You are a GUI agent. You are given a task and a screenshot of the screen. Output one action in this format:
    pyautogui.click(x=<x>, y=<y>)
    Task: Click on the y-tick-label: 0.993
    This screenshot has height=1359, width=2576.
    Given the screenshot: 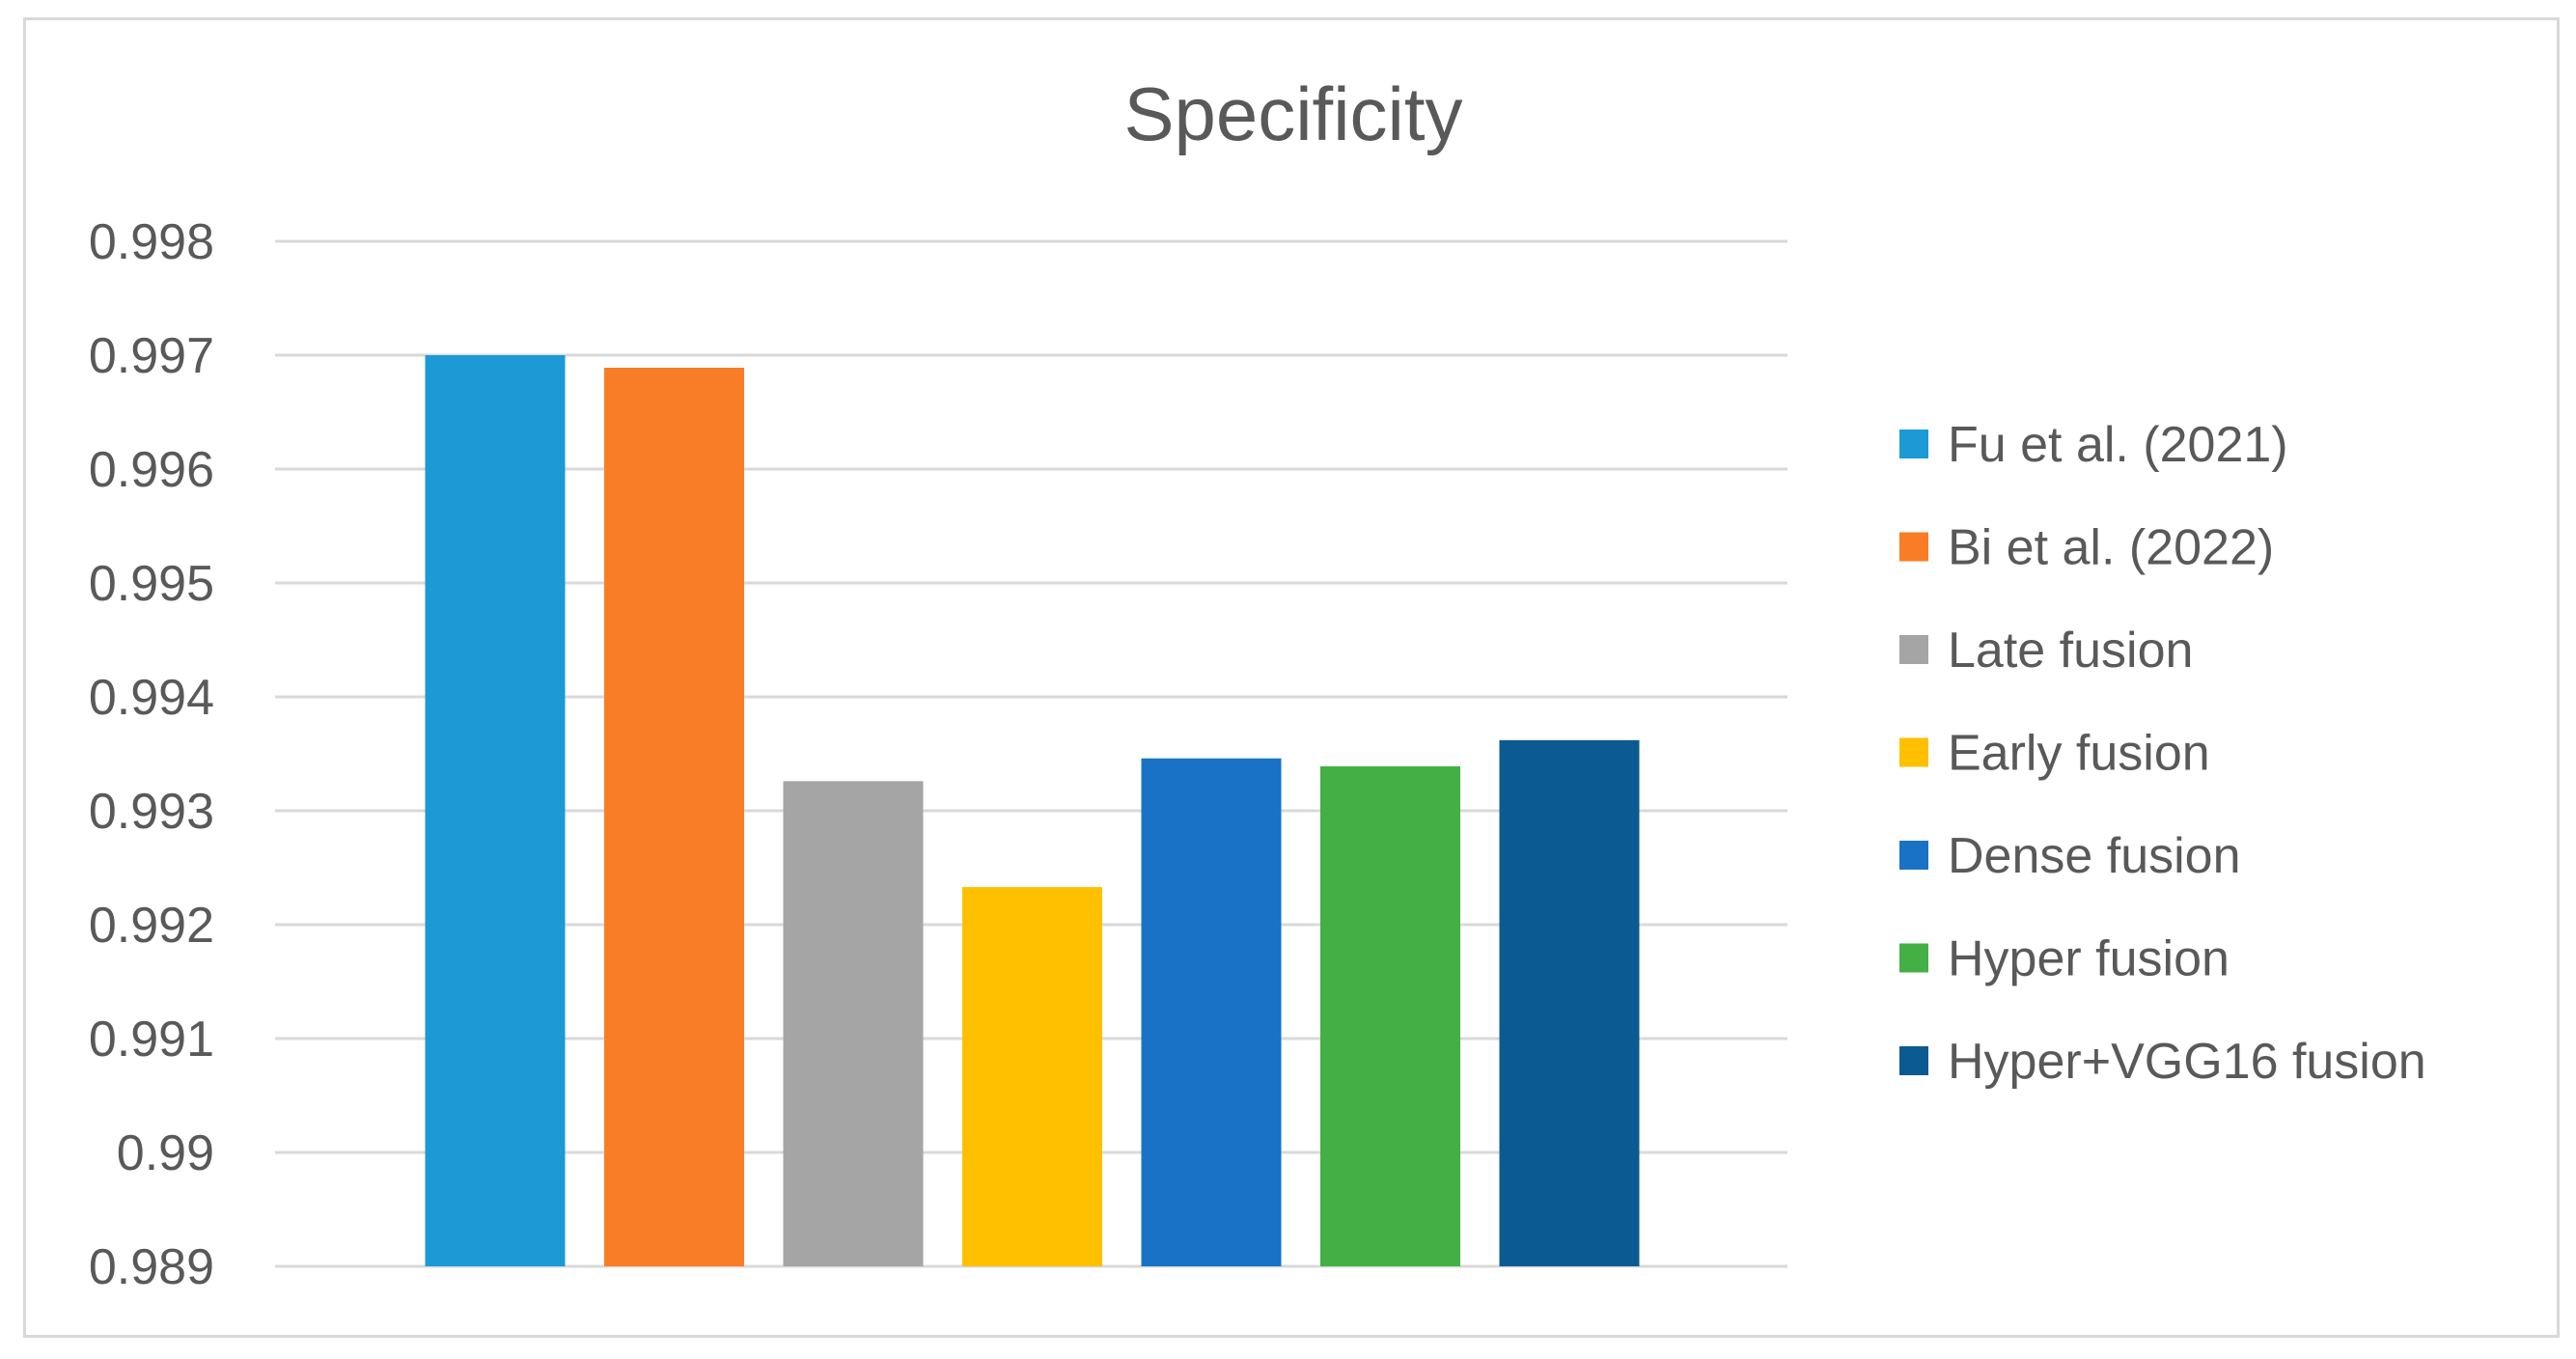 What is the action you would take?
    pyautogui.click(x=151, y=812)
    